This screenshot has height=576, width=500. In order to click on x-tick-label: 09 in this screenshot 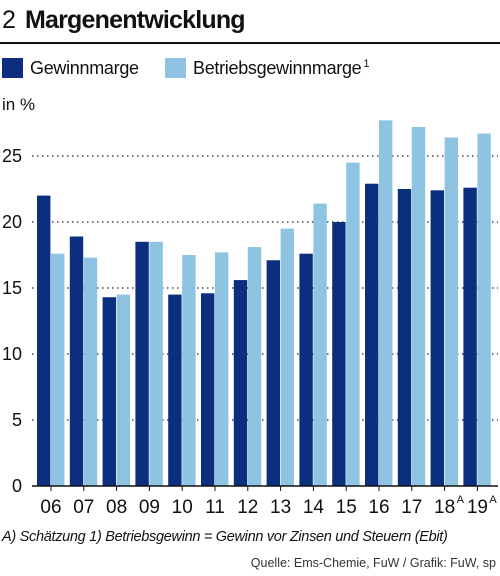, I will do `click(149, 507)`.